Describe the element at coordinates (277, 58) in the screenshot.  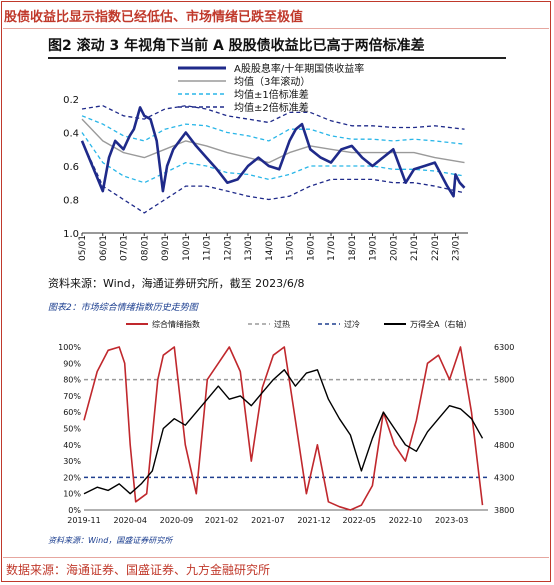
I see `chart1-title-rule` at that location.